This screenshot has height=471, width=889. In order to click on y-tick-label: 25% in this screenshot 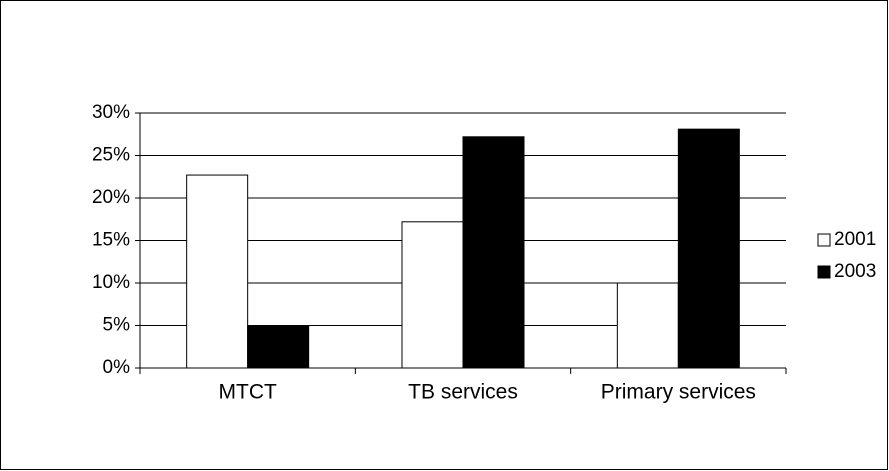, I will do `click(111, 155)`.